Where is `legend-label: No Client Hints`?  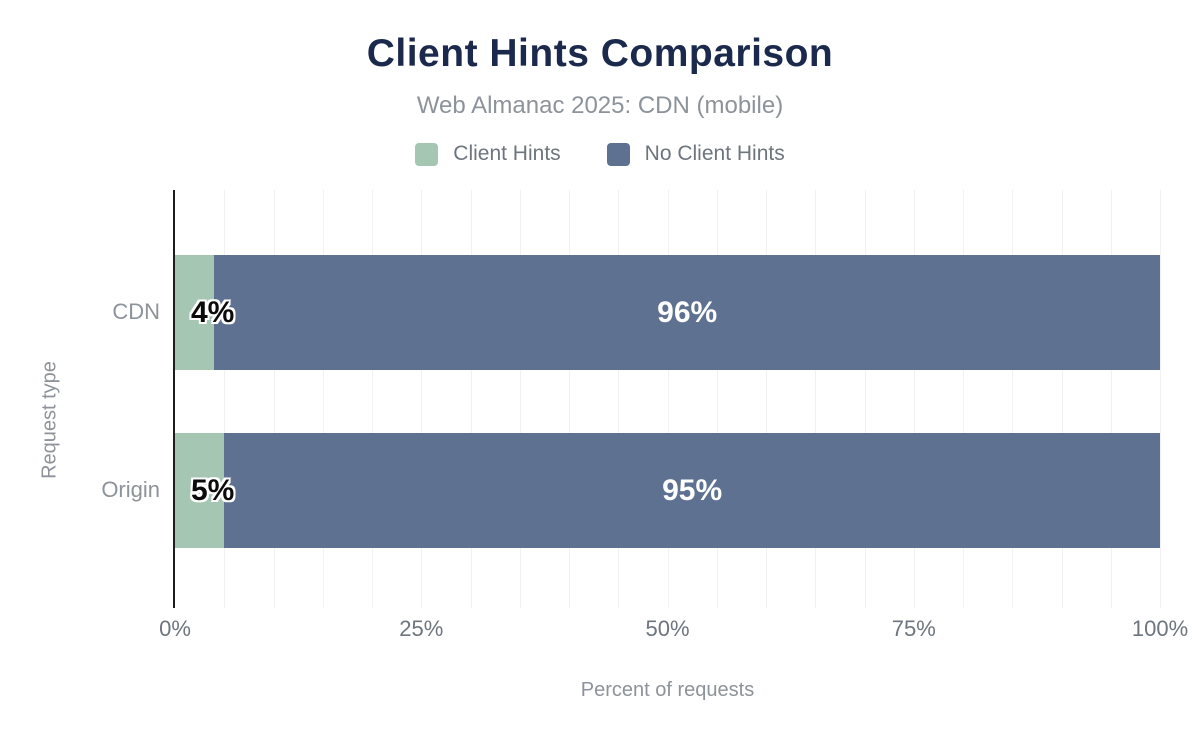
legend-label: No Client Hints is located at coordinates (714, 153).